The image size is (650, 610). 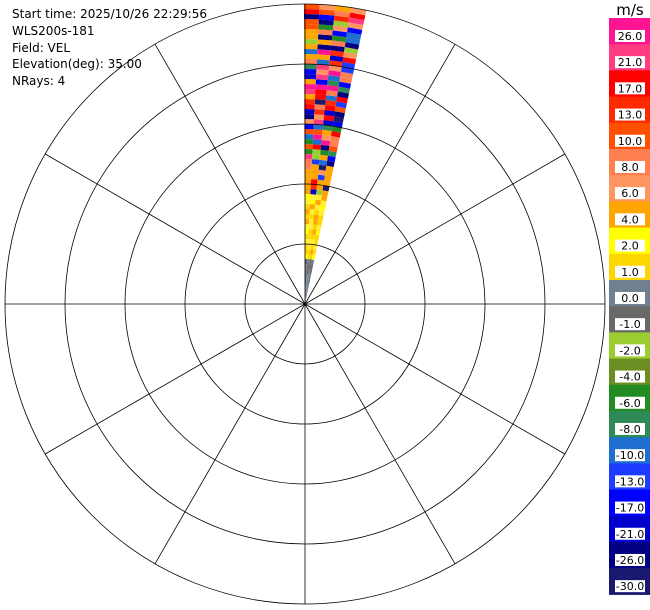 I want to click on nrays-label: NRays: 4, so click(x=39, y=81).